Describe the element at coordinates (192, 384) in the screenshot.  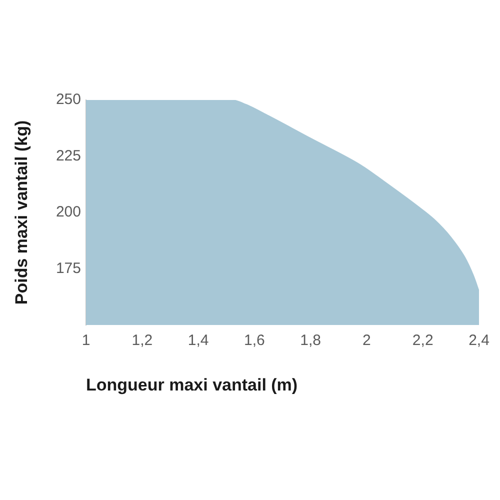
I see `x-axis-title: Longueur maxi vantail (m)` at that location.